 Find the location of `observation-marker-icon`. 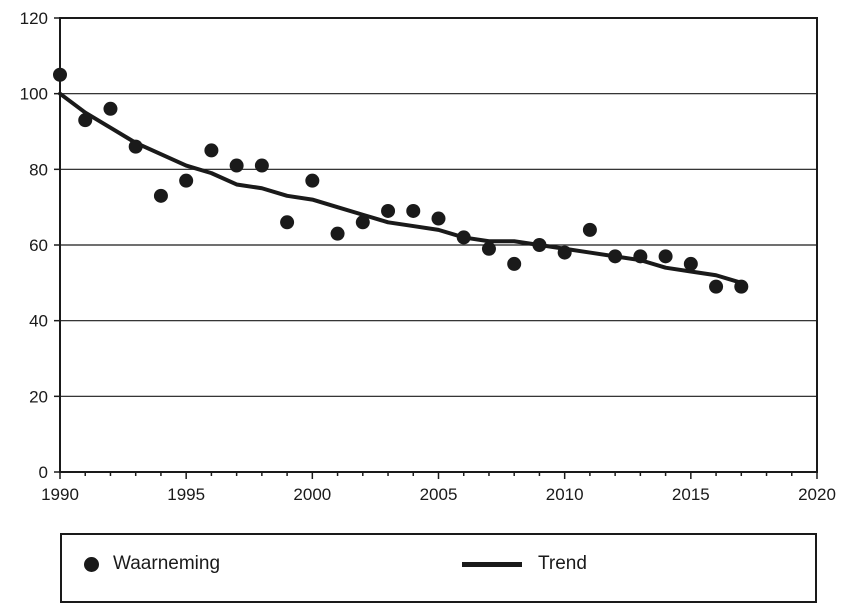

observation-marker-icon is located at coordinates (91, 564).